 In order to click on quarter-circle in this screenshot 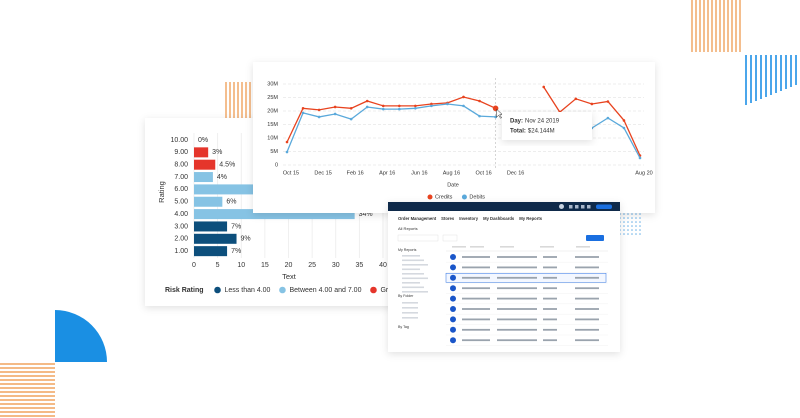, I will do `click(81, 336)`.